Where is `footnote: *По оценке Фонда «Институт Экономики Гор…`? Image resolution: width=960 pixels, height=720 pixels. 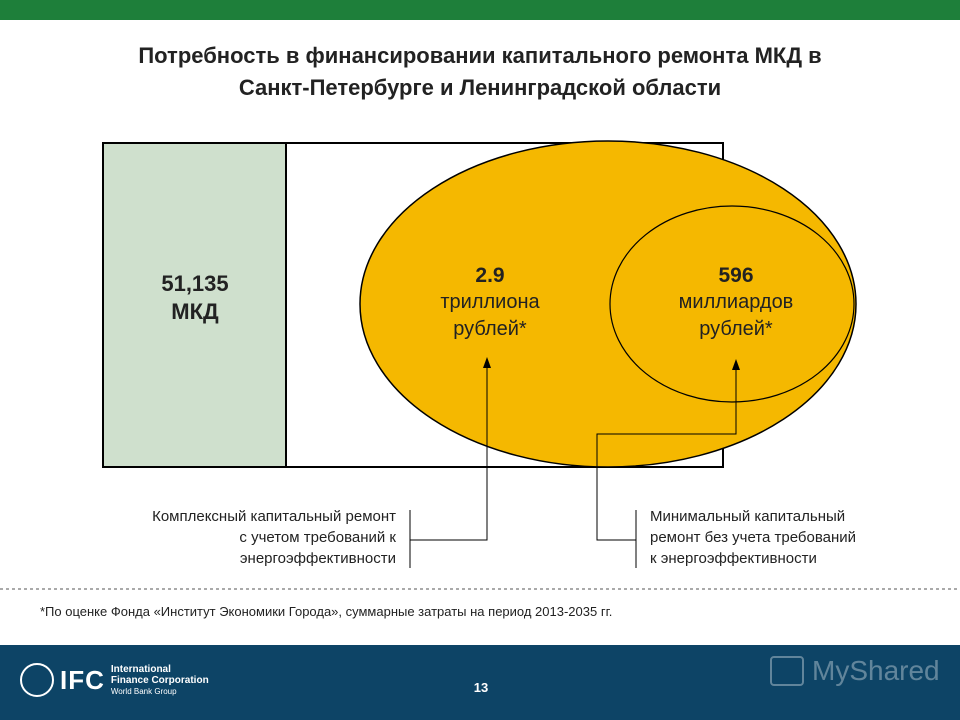
footnote: *По оценке Фонда «Институт Экономики Гор… is located at coordinates (326, 611).